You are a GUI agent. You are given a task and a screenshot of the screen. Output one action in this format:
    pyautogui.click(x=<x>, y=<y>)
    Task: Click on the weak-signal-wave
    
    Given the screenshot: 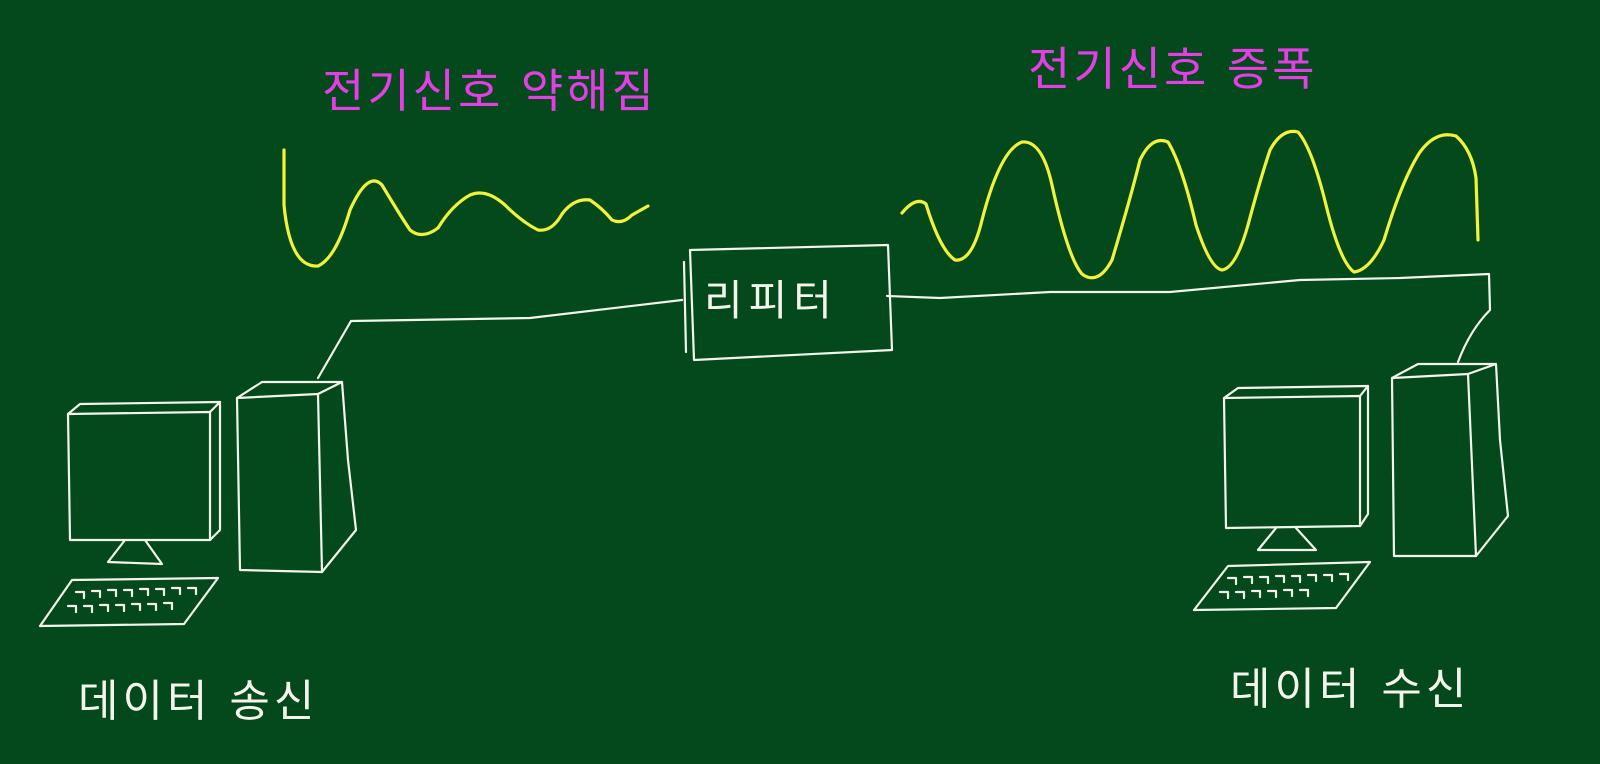 What is the action you would take?
    pyautogui.click(x=466, y=208)
    